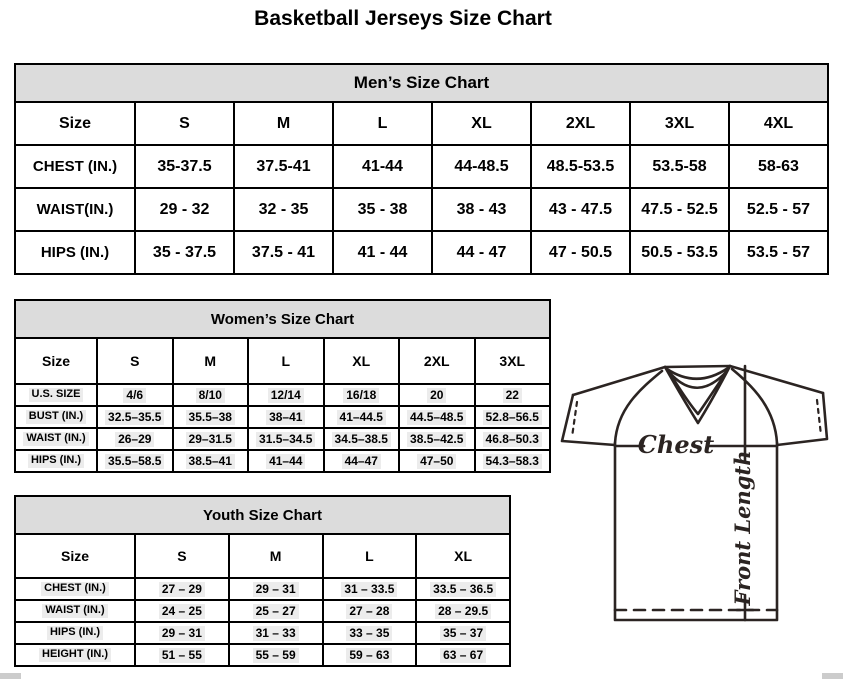  What do you see at coordinates (679, 166) in the screenshot?
I see `size-value-cell: 53.5-58` at bounding box center [679, 166].